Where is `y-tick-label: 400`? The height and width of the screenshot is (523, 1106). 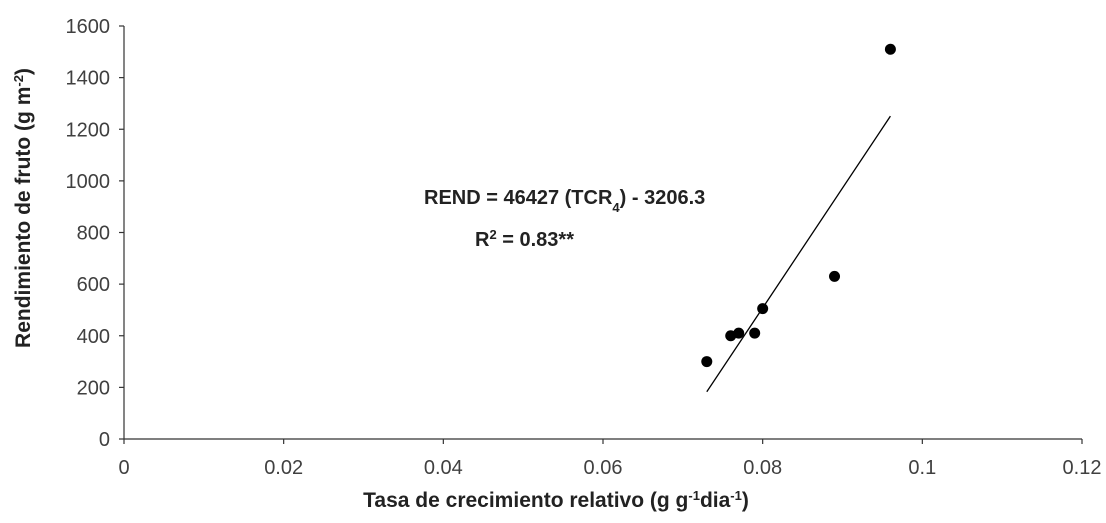 y-tick-label: 400 is located at coordinates (93, 337).